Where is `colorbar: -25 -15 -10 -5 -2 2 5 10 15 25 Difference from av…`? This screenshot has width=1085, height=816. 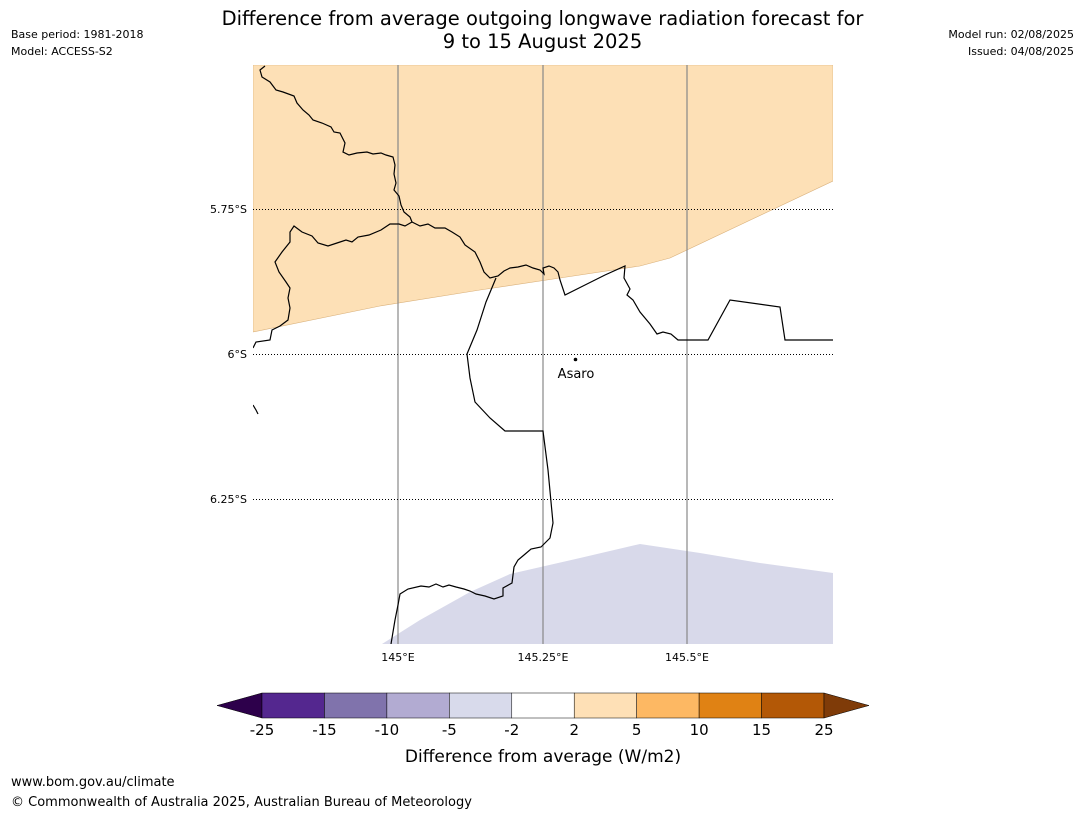
colorbar: -25 -15 -10 -5 -2 2 5 10 15 25 Difference from av… is located at coordinates (543, 729).